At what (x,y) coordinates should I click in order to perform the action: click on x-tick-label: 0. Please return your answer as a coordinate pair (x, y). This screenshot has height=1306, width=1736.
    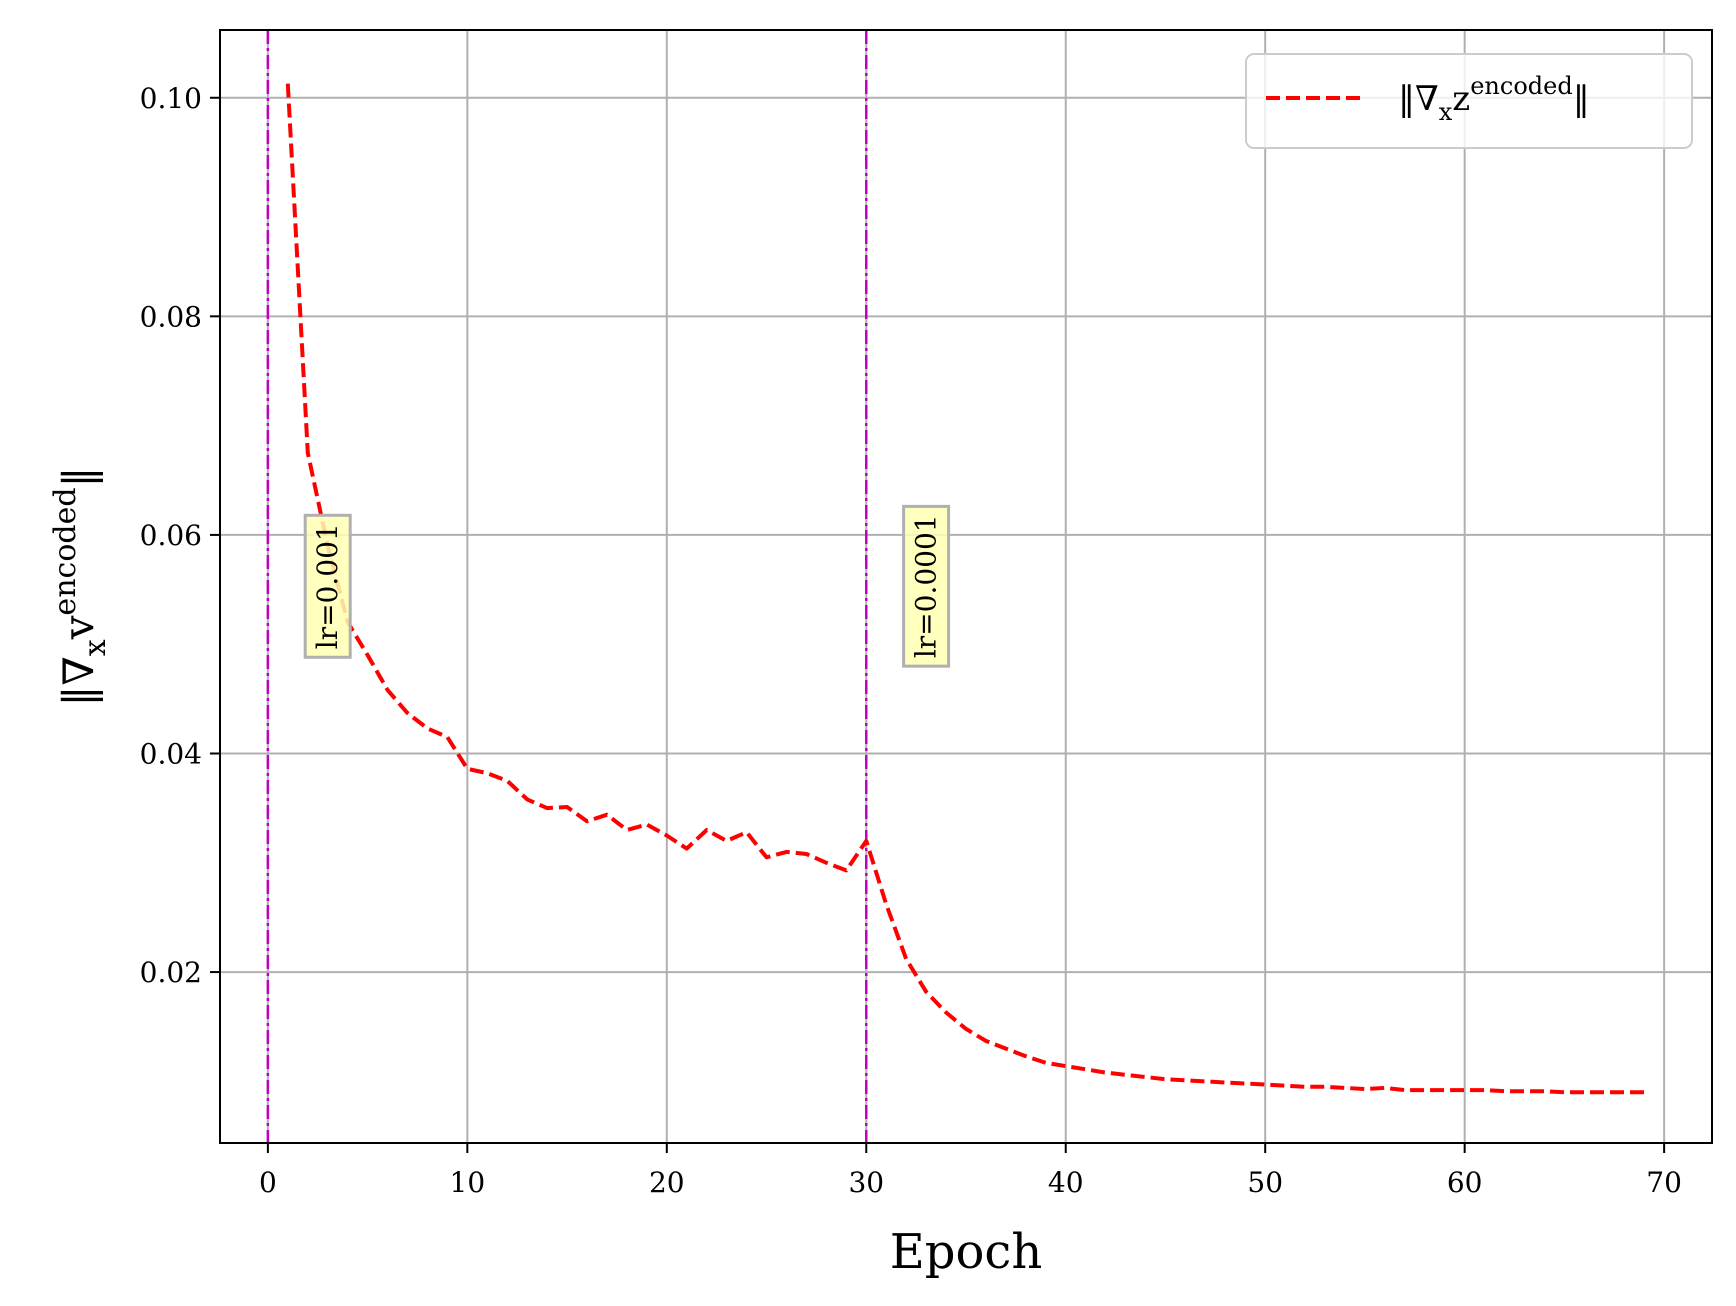
    Looking at the image, I should click on (268, 1182).